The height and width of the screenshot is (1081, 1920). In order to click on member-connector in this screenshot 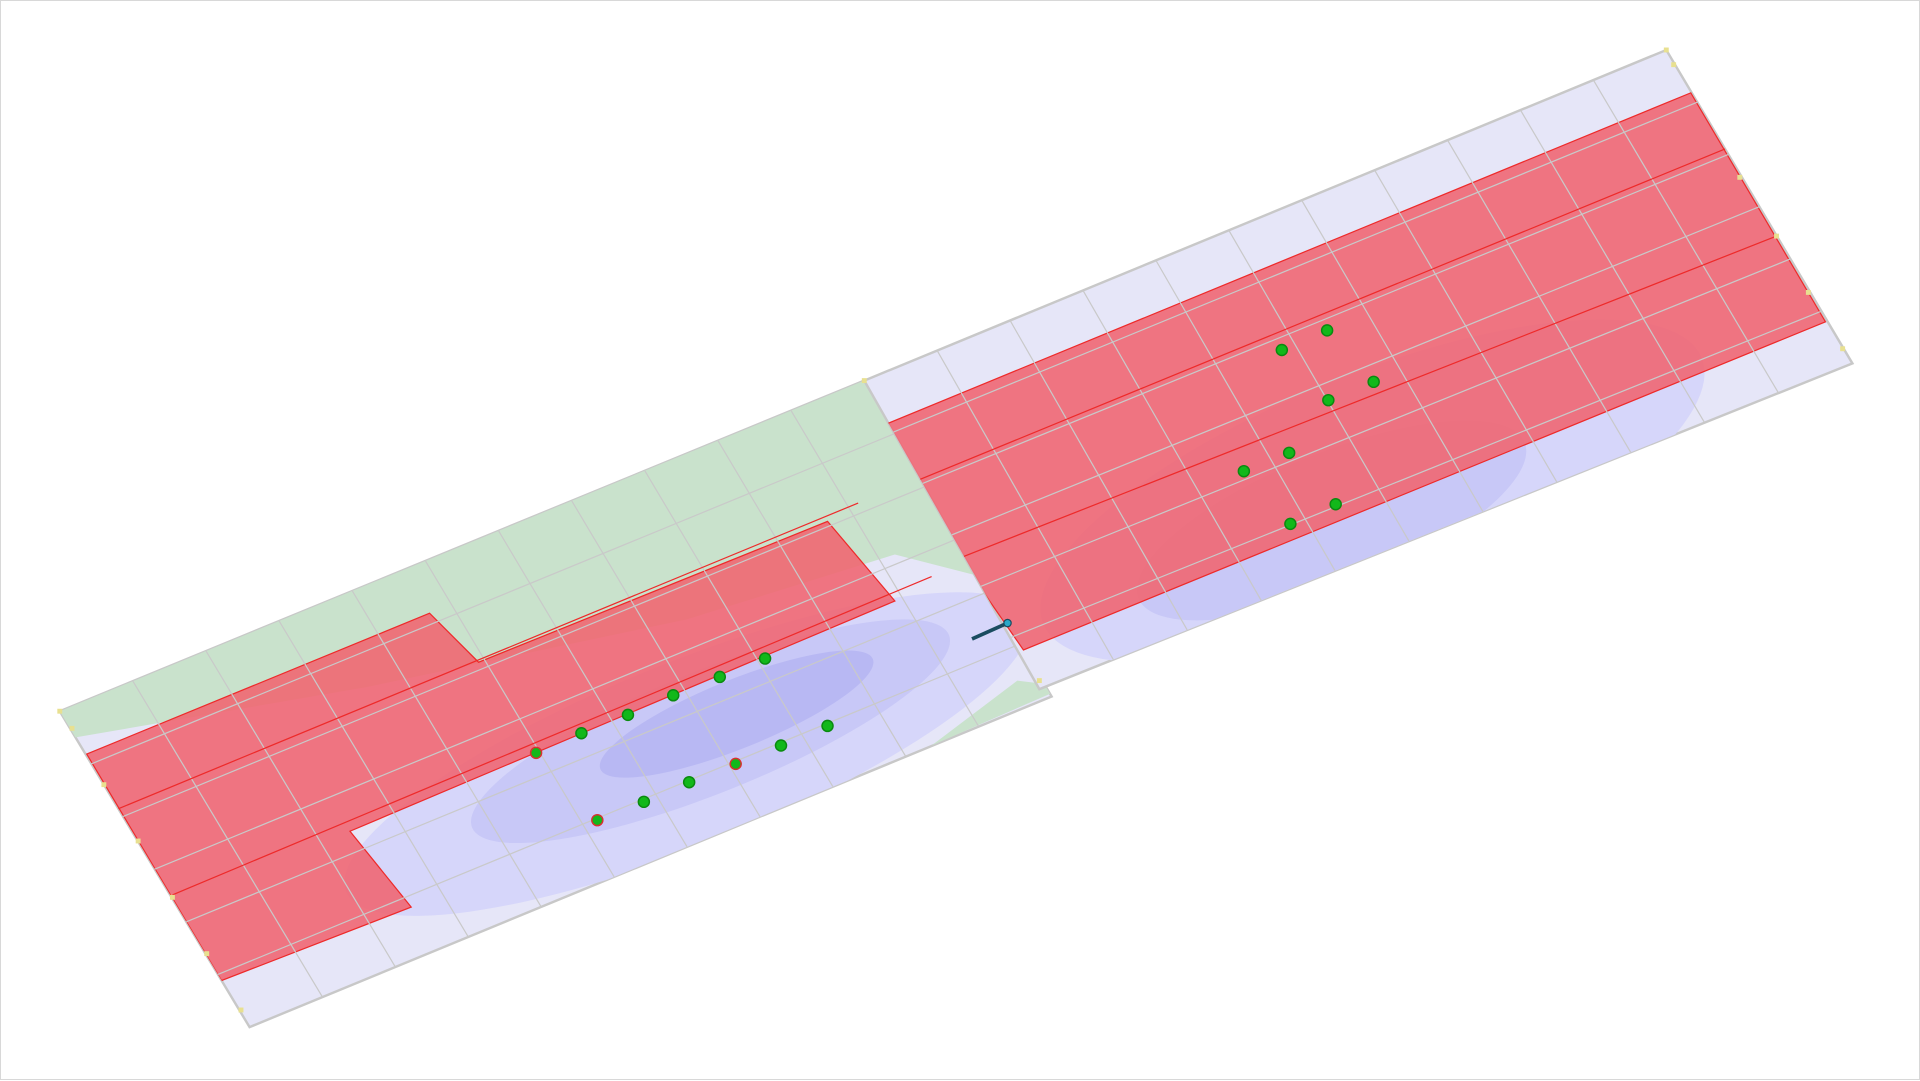, I will do `click(991, 629)`.